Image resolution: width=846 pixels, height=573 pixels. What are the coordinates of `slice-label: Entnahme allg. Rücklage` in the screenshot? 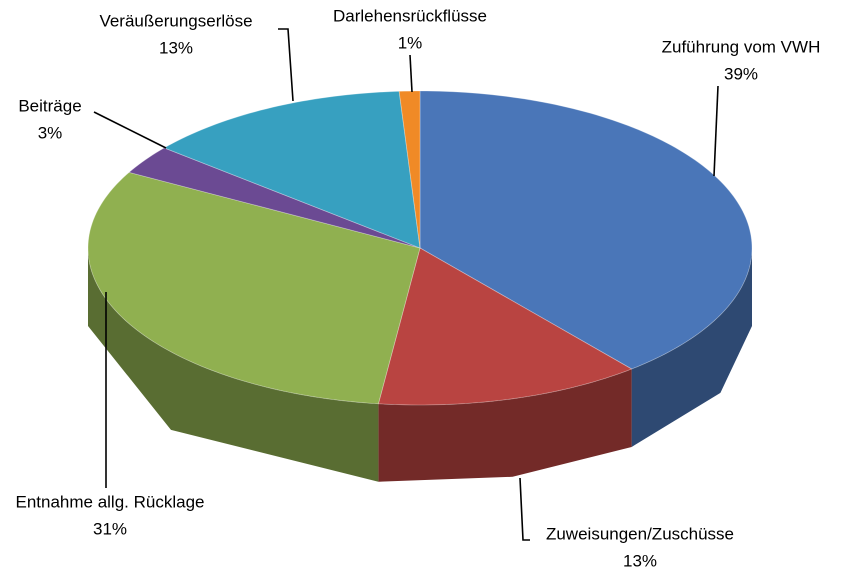 It's located at (109, 501).